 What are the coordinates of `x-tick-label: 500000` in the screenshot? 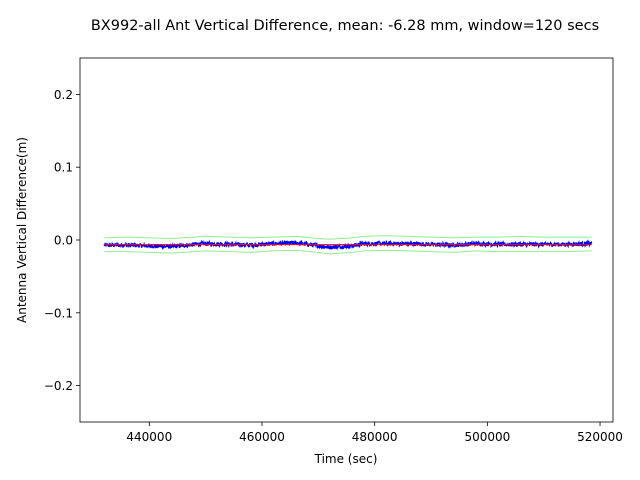 It's located at (487, 437).